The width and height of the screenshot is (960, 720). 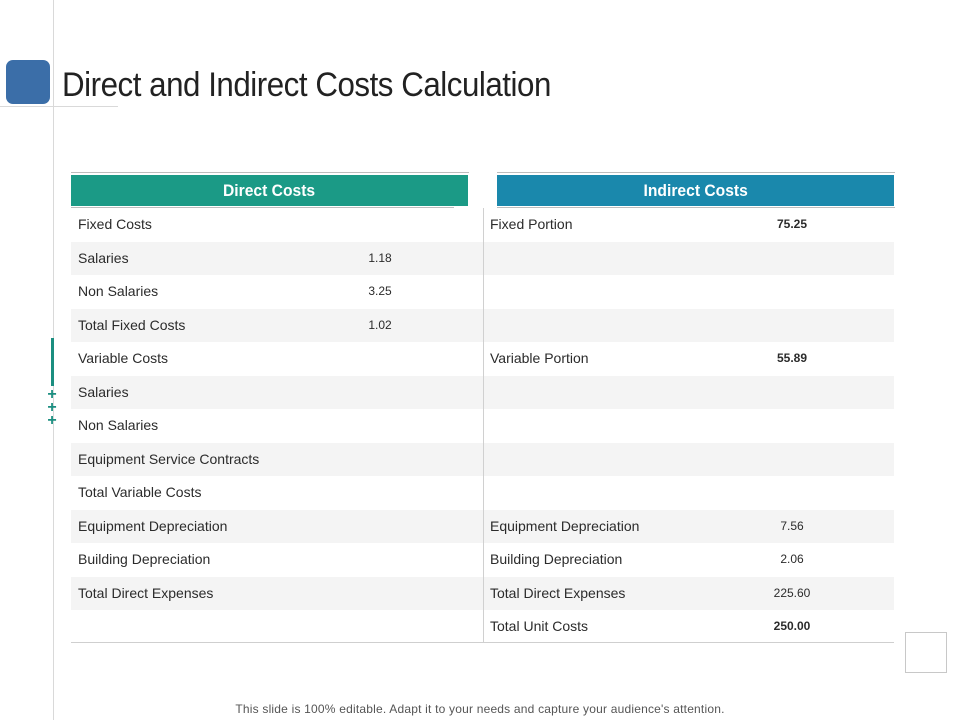 What do you see at coordinates (28, 82) in the screenshot?
I see `title-accent-square` at bounding box center [28, 82].